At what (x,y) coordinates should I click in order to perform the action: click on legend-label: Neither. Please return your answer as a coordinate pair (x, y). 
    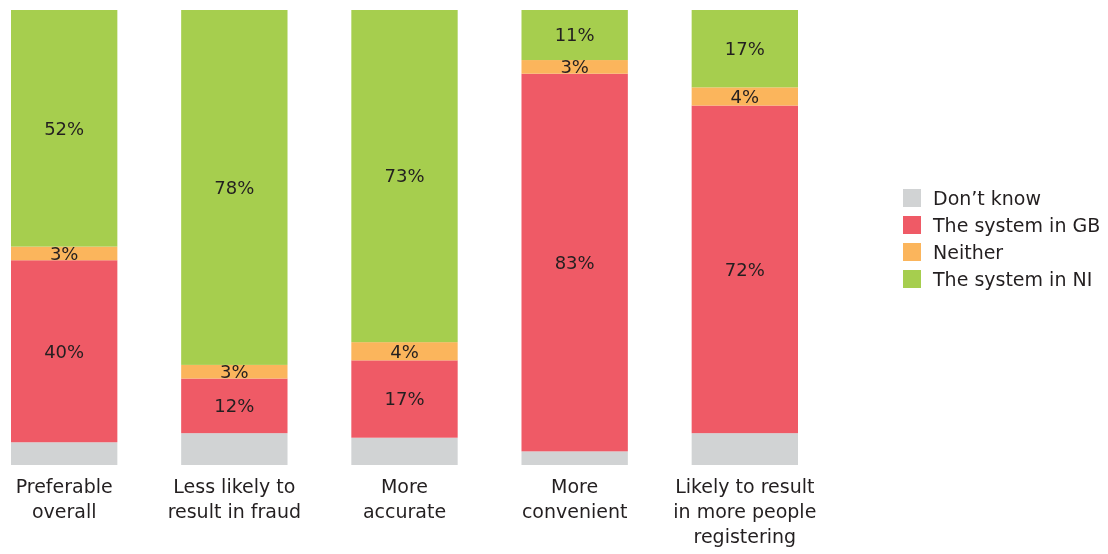
    Looking at the image, I should click on (968, 251).